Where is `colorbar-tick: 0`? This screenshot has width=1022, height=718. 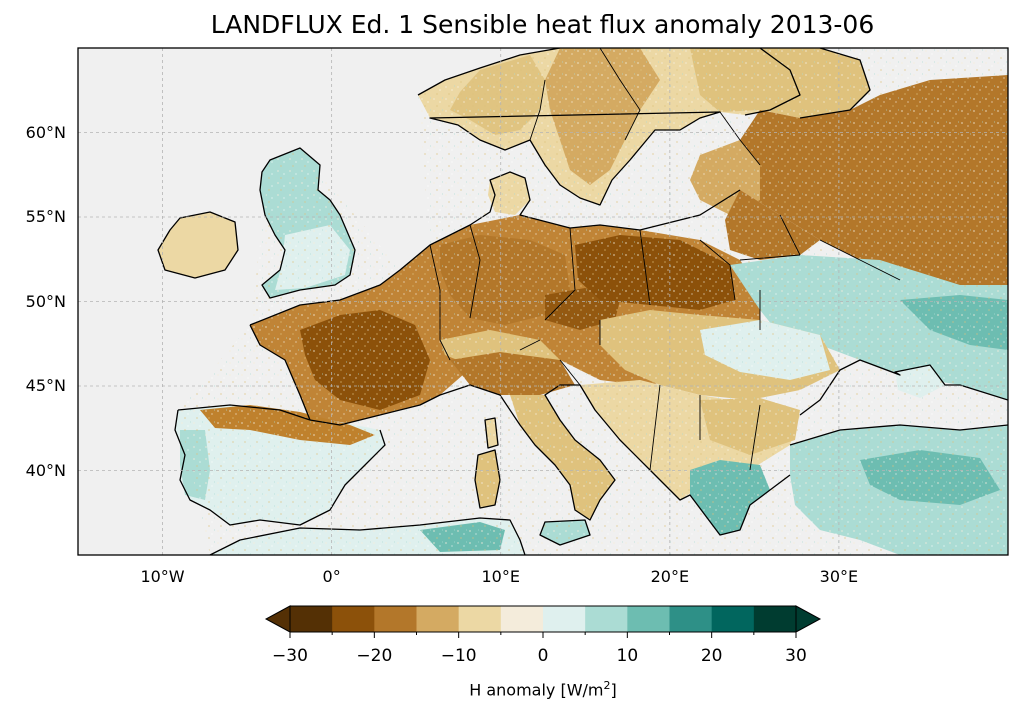 colorbar-tick: 0 is located at coordinates (543, 656).